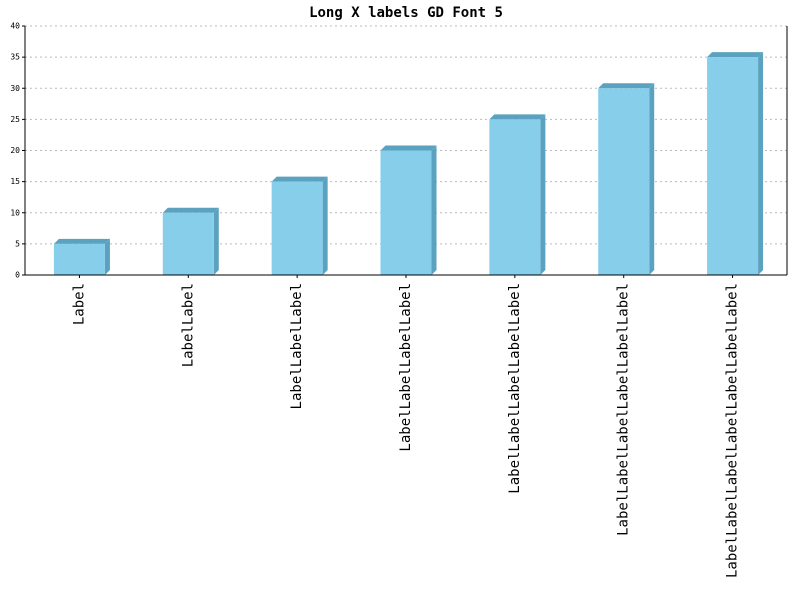 This screenshot has height=600, width=800. What do you see at coordinates (406, 367) in the screenshot?
I see `x-tick-label: LabelLabelLabelLabel` at bounding box center [406, 367].